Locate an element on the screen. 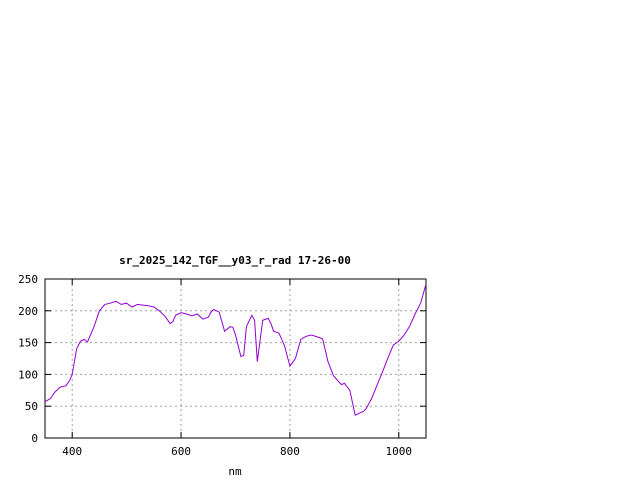 This screenshot has width=640, height=480. x-tick-label: 400 is located at coordinates (72, 451).